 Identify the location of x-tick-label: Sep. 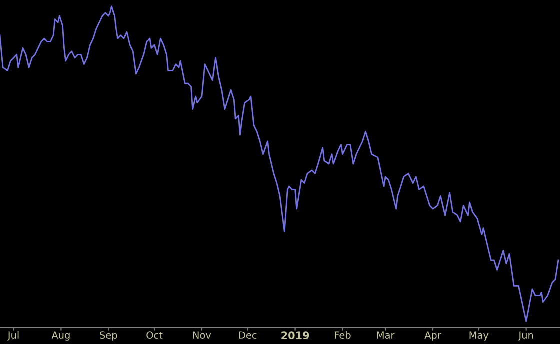
(109, 336).